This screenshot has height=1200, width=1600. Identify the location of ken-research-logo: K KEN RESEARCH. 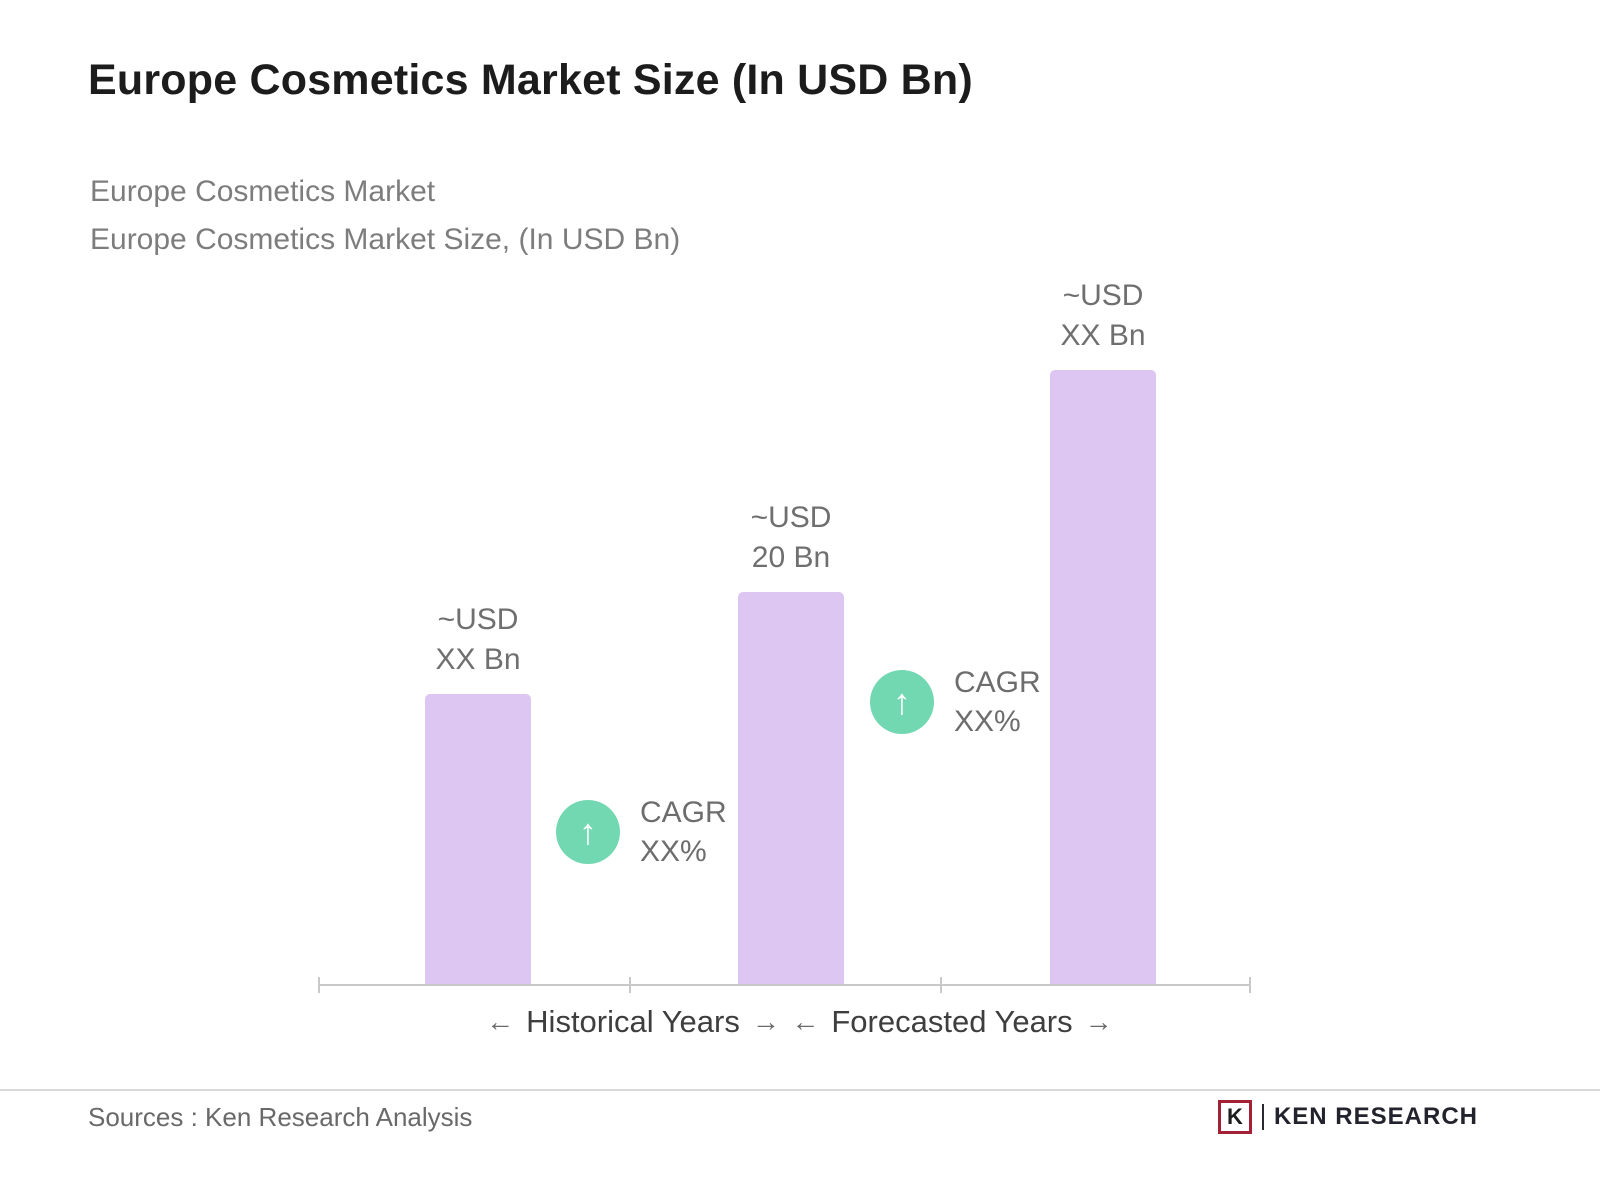
(1347, 1117).